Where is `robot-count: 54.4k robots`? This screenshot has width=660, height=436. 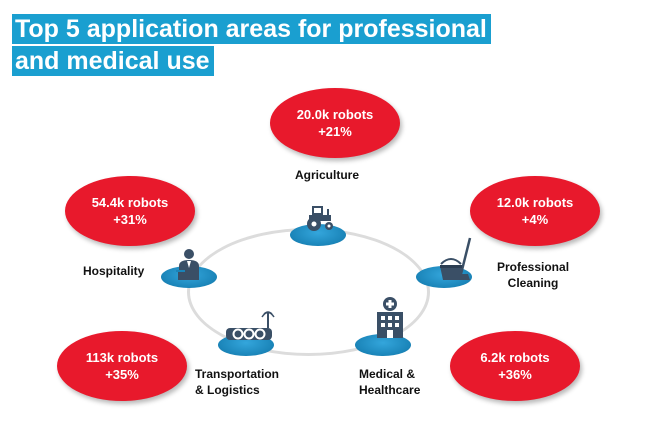
robot-count: 54.4k robots is located at coordinates (130, 202).